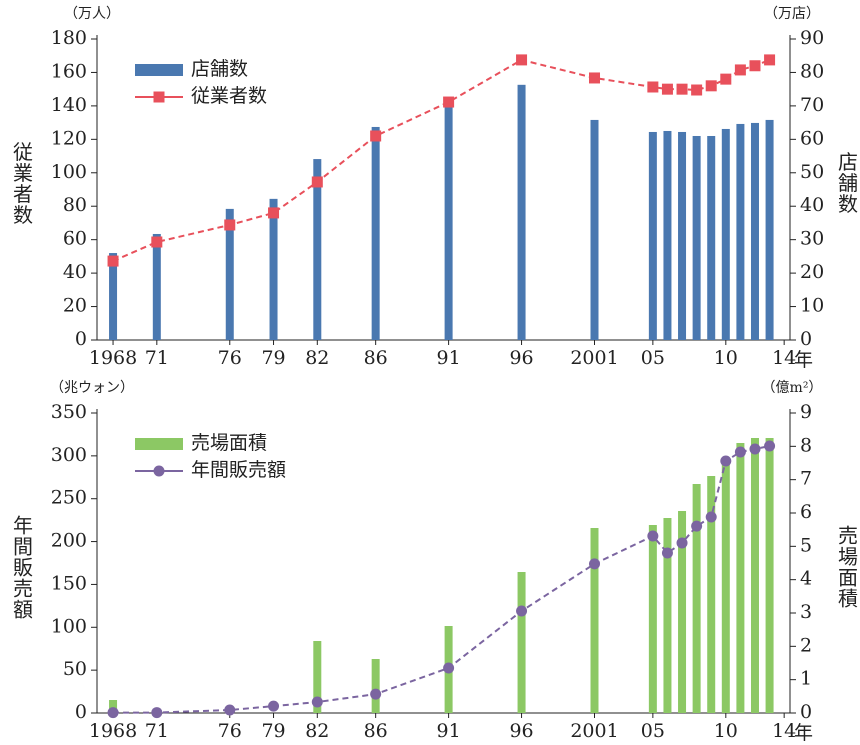  I want to click on y2-tick-label: 8, so click(806, 445).